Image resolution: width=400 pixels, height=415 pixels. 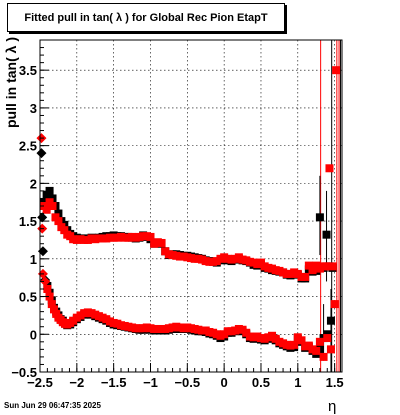 I want to click on x-tick-label: −2.5, so click(x=40, y=382).